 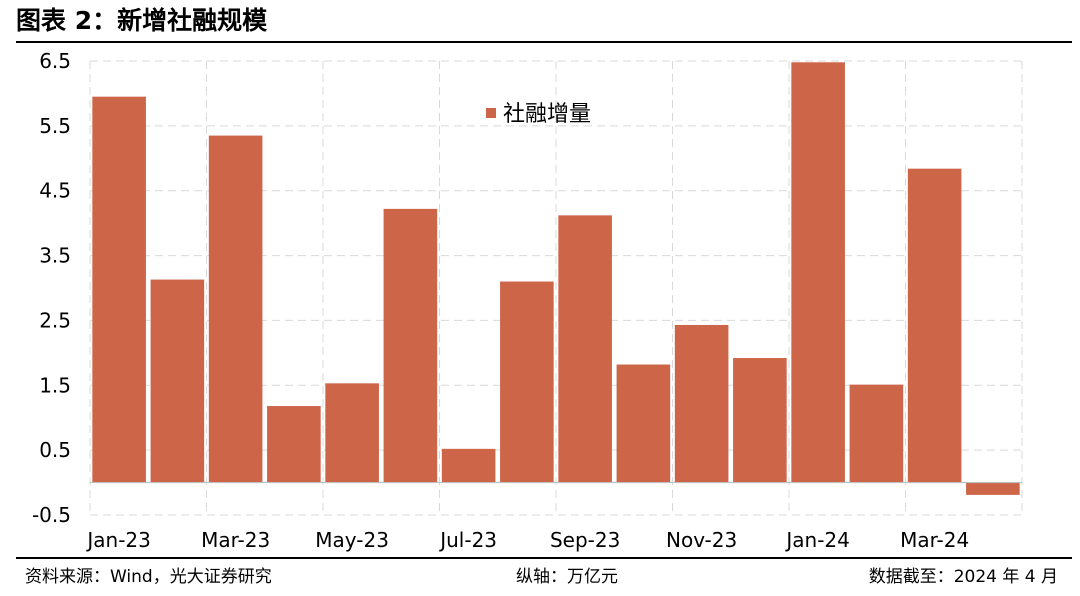 I want to click on x-tick-label: Sep-23, so click(x=585, y=540).